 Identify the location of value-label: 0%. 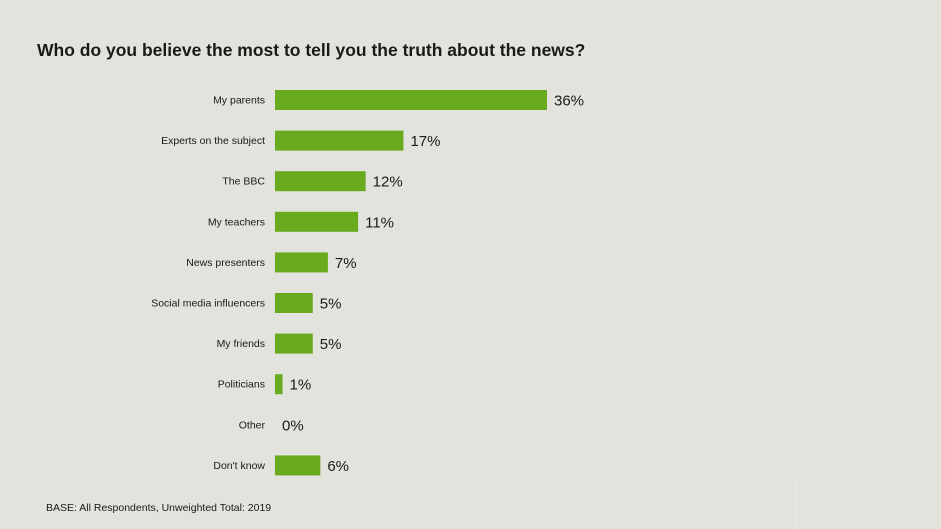
(293, 425).